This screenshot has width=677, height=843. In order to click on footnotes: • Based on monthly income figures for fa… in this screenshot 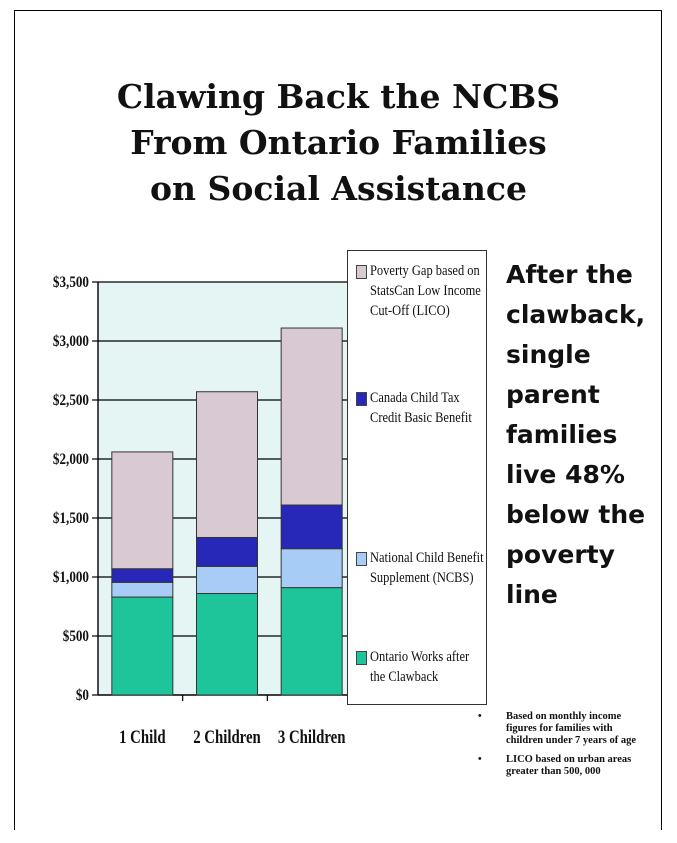, I will do `click(560, 748)`.